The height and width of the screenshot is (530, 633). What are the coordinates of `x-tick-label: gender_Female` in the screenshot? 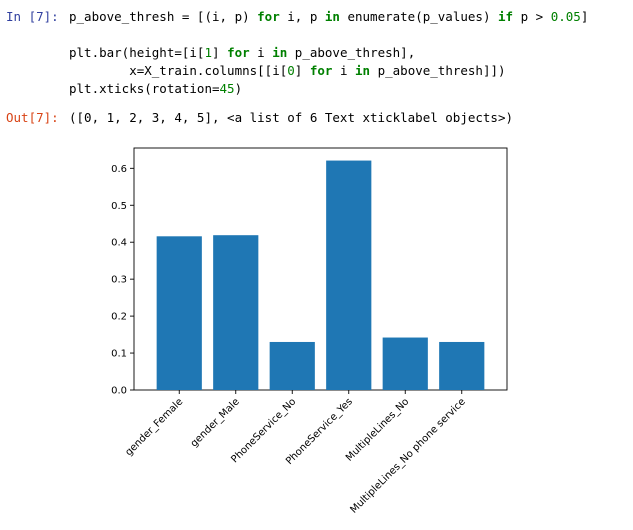 It's located at (154, 427).